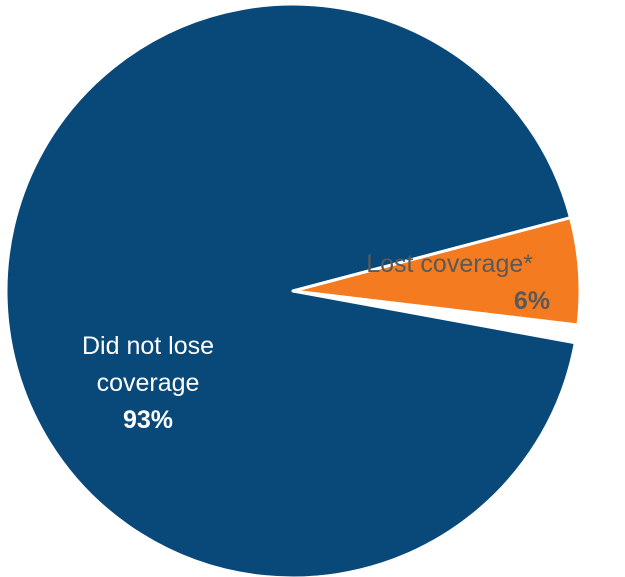  What do you see at coordinates (449, 264) in the screenshot?
I see `slice-label-1-line-0: Lost coverage*` at bounding box center [449, 264].